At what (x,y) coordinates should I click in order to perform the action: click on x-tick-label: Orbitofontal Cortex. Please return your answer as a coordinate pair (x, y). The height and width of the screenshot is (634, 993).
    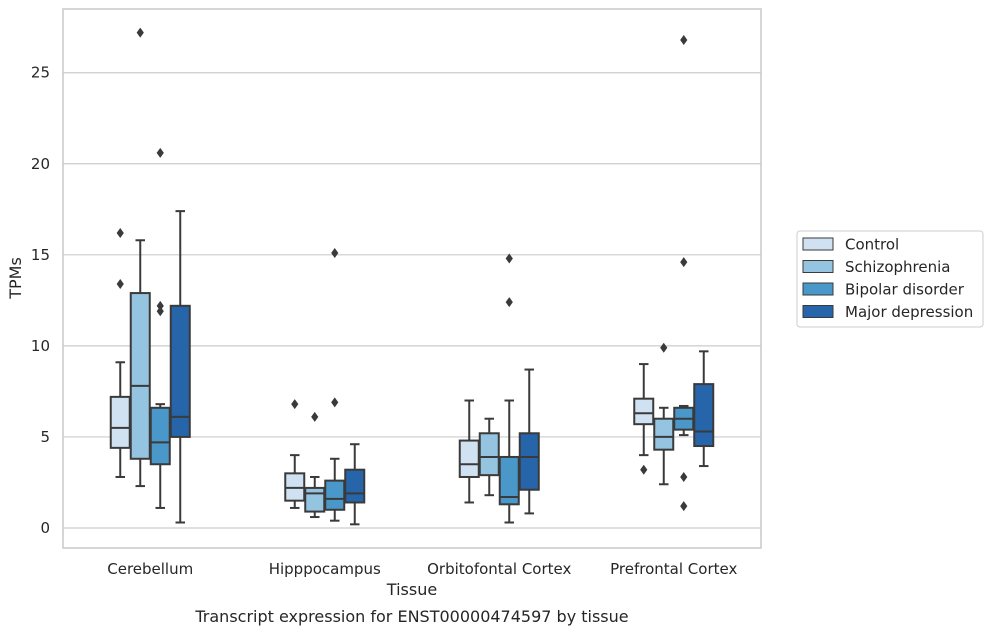
    Looking at the image, I should click on (499, 569).